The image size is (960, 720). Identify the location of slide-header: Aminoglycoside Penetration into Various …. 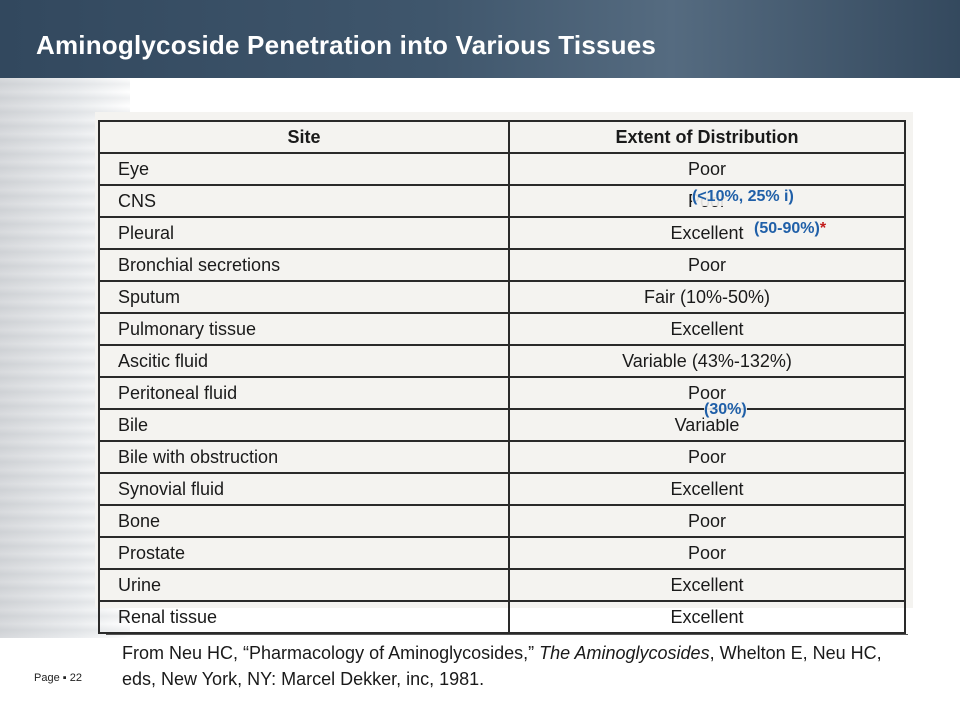
(480, 39).